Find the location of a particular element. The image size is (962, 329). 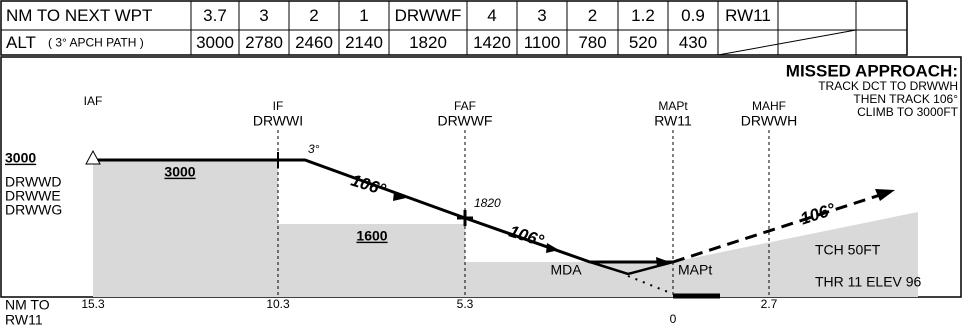

missed-line: TRACK DCT TO DRWWH is located at coordinates (888, 86).